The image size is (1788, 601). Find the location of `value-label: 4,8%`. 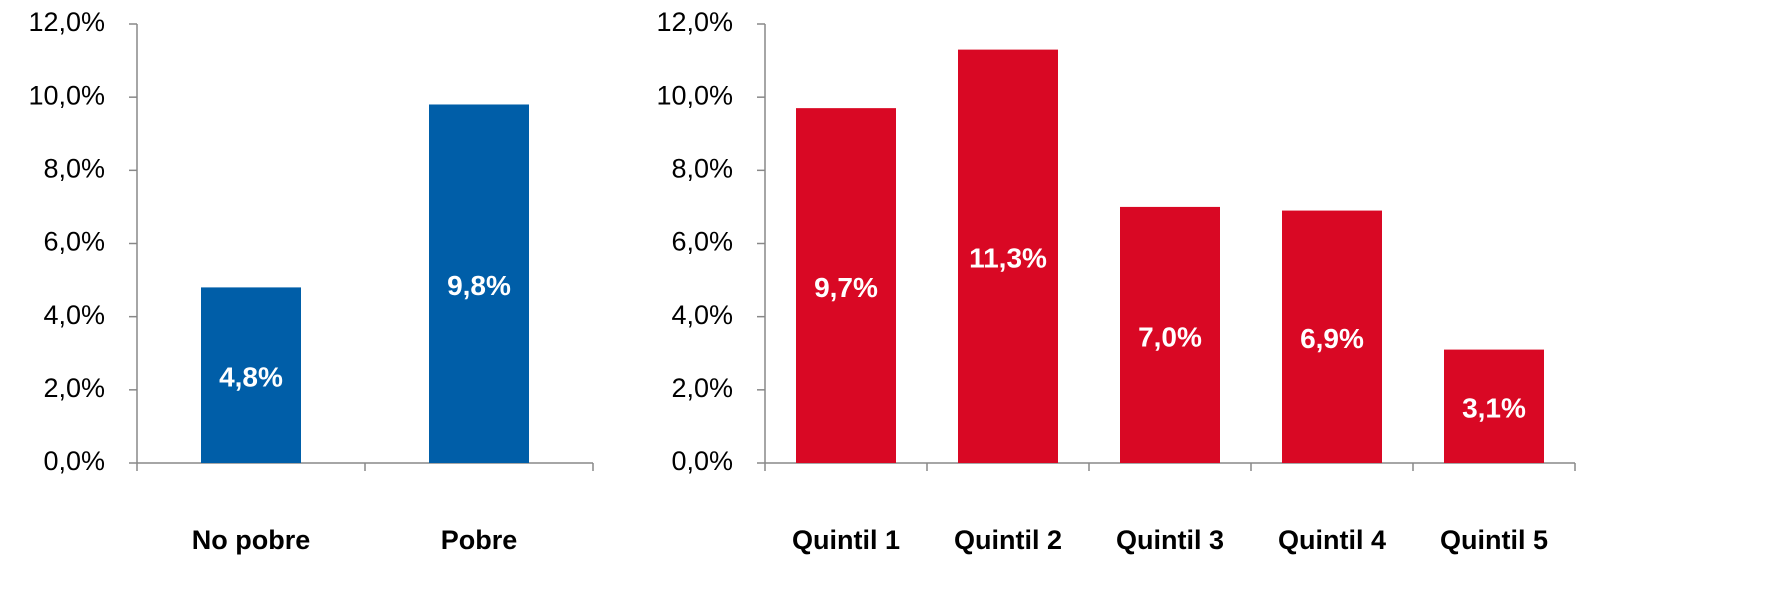

value-label: 4,8% is located at coordinates (251, 377).